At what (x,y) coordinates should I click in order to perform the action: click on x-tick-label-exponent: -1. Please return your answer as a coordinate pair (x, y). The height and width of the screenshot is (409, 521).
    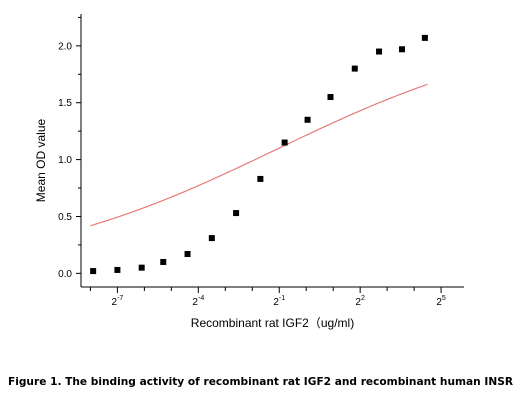
    Looking at the image, I should click on (282, 298).